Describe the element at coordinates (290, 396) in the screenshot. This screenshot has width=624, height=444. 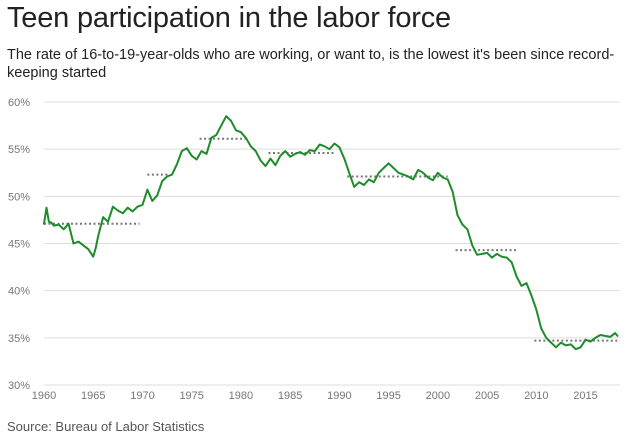
I see `x-tick-label: 1985` at that location.